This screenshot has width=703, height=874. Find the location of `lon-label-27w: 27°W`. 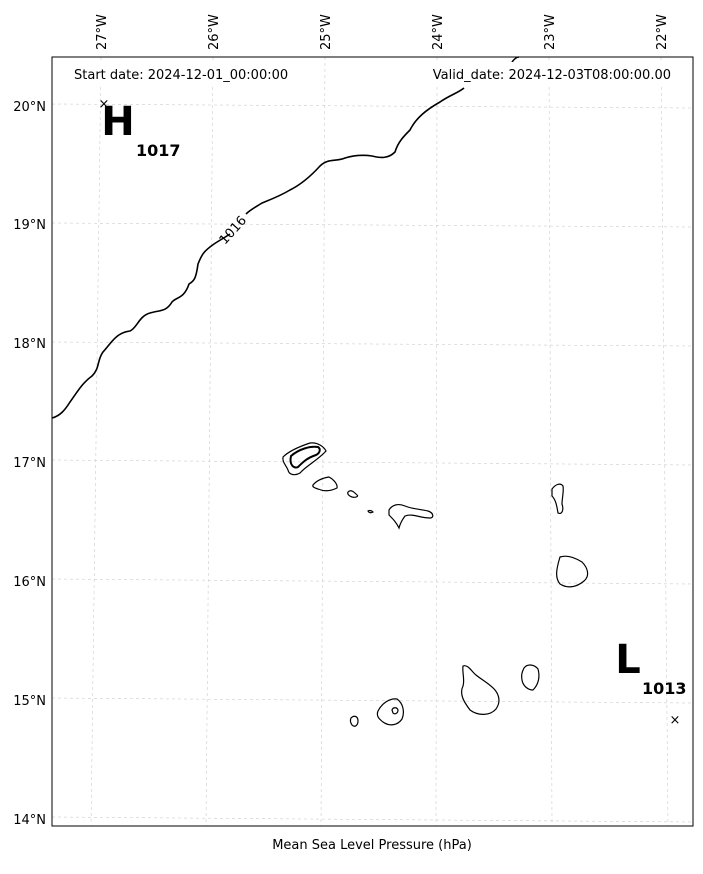

lon-label-27w: 27°W is located at coordinates (102, 32).